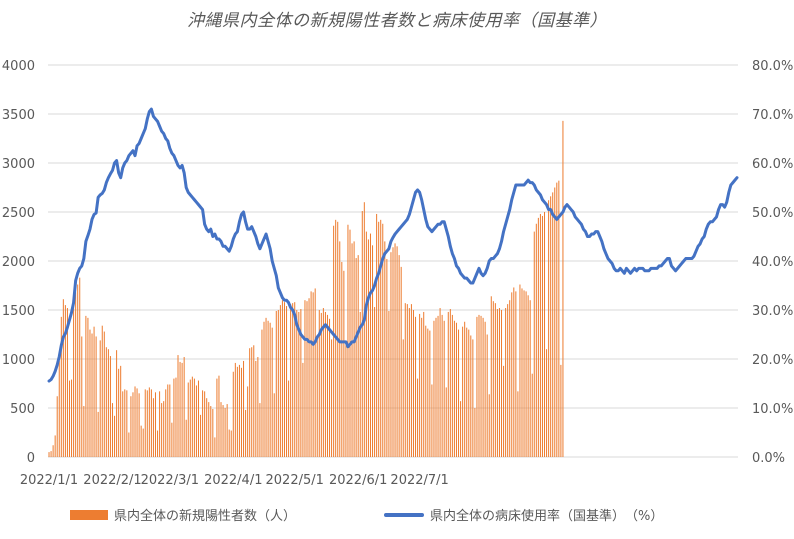  What do you see at coordinates (18, 213) in the screenshot?
I see `left-axis-tick-label: 2500` at bounding box center [18, 213].